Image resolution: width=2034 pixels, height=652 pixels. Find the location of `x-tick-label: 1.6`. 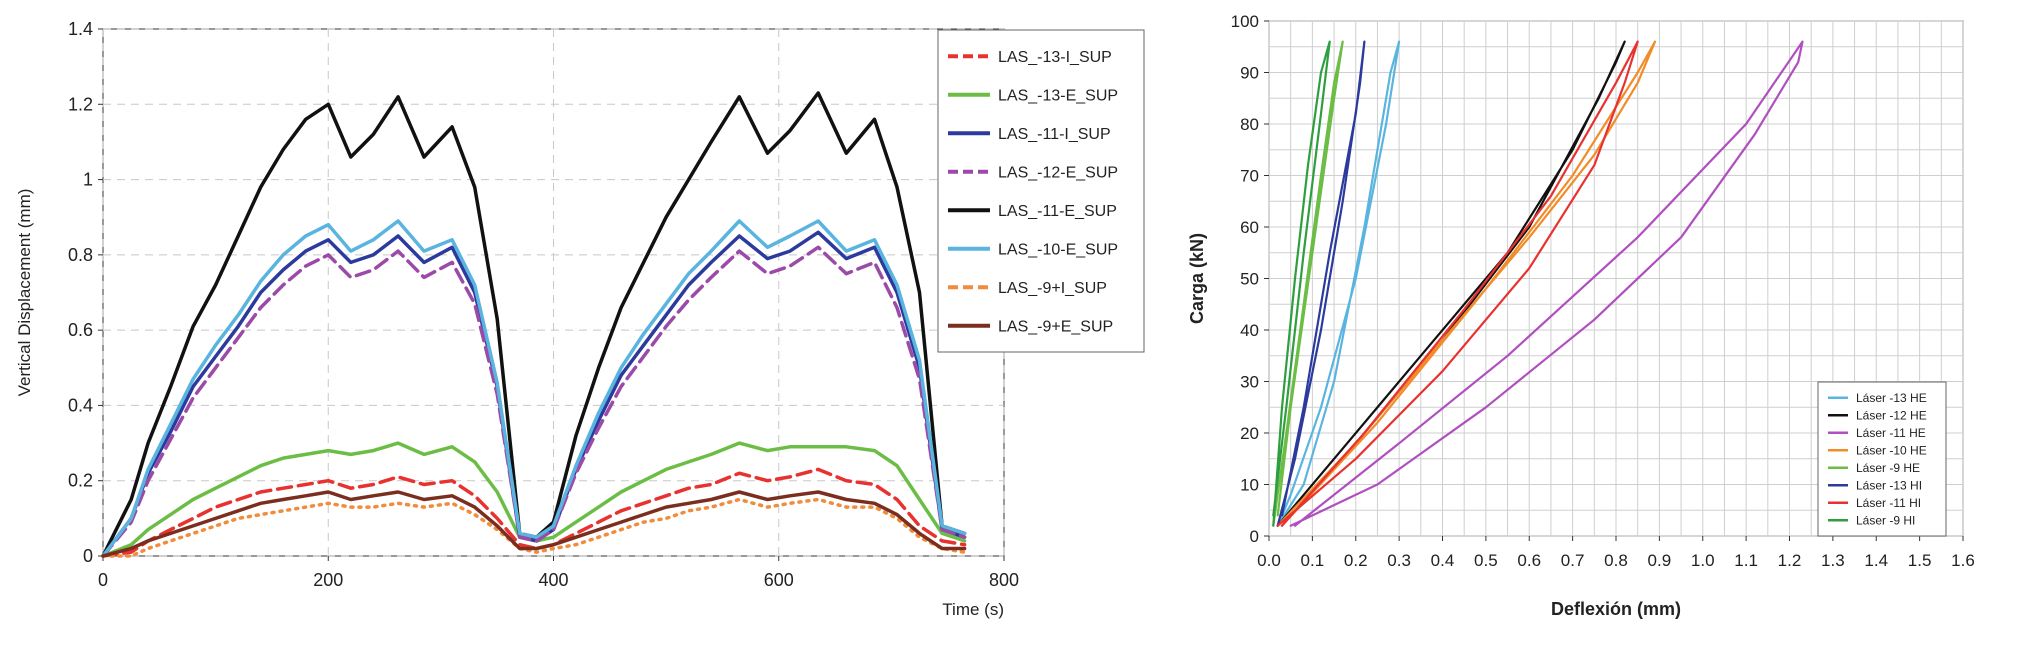

x-tick-label: 1.6 is located at coordinates (1963, 560).